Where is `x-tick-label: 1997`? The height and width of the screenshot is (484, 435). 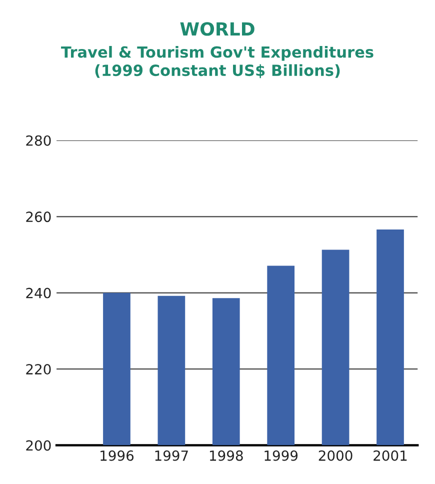
x-tick-label: 1997 is located at coordinates (171, 455).